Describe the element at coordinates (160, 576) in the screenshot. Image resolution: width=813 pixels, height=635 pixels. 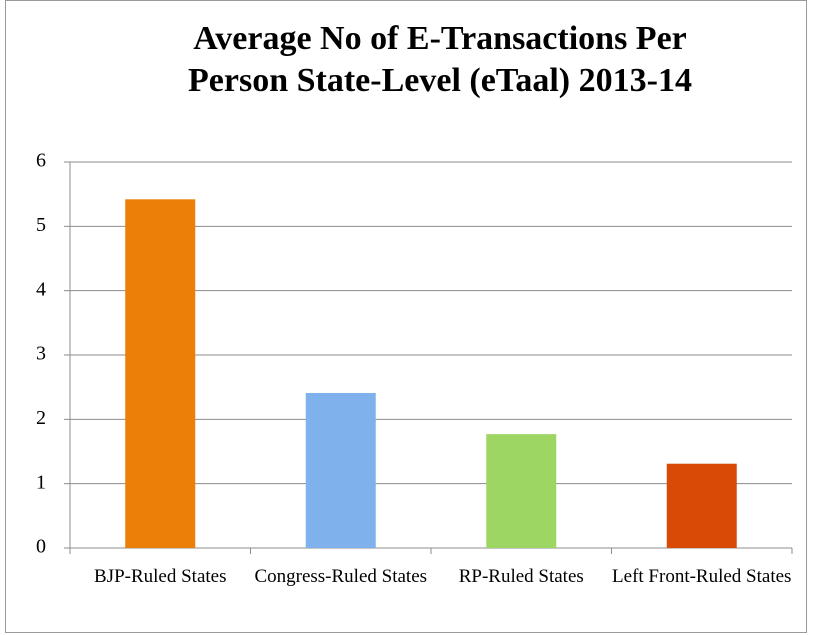
I see `x-tick-label: BJP-Ruled States` at that location.